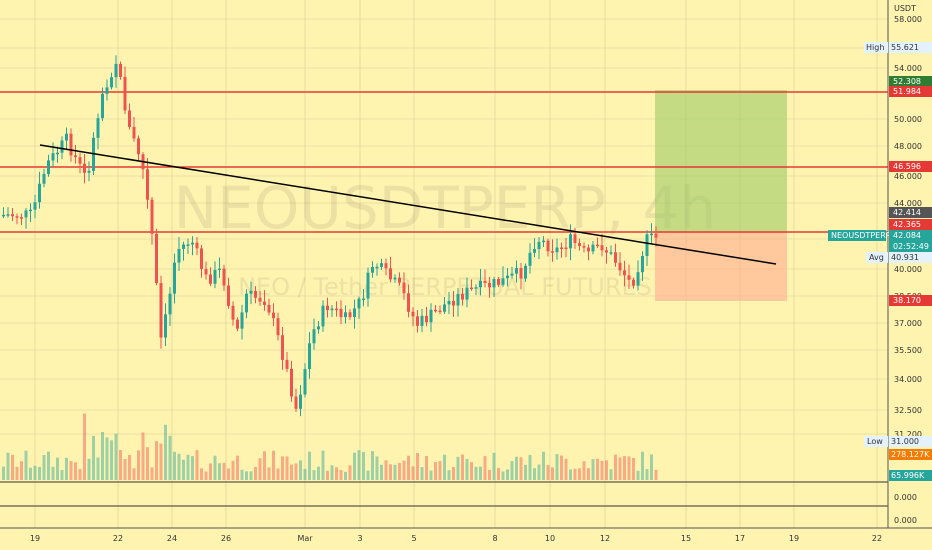 The image size is (932, 550). I want to click on svg-text: High, so click(875, 47).